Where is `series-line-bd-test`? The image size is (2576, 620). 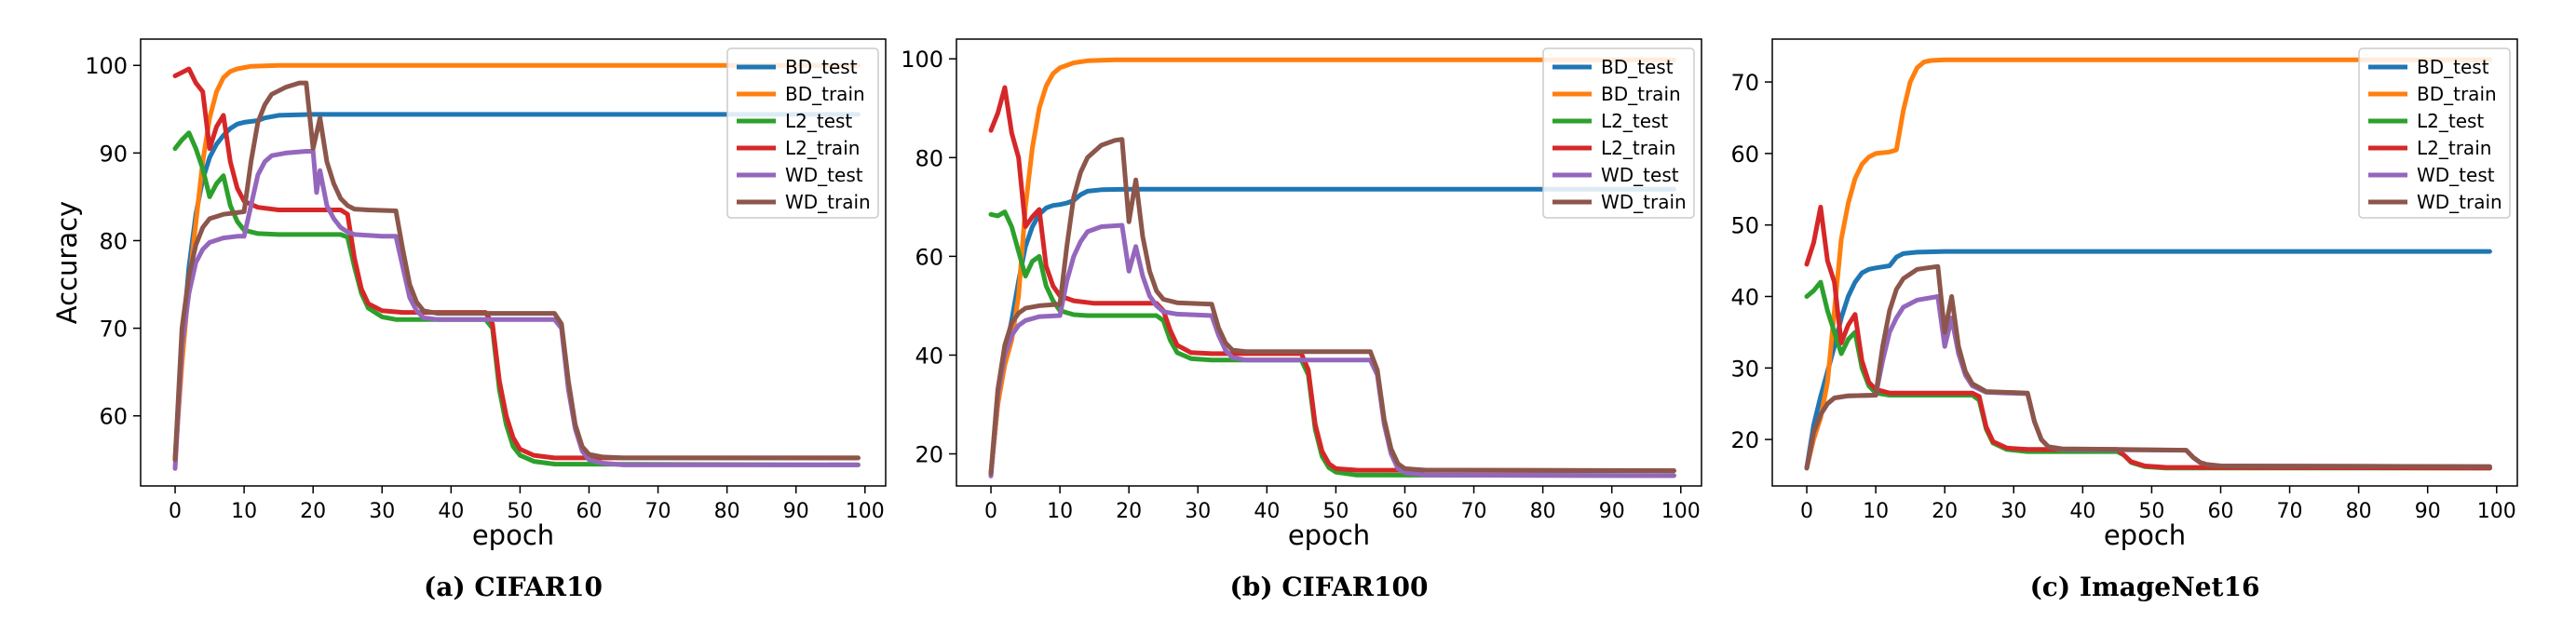
series-line-bd-test is located at coordinates (2148, 360).